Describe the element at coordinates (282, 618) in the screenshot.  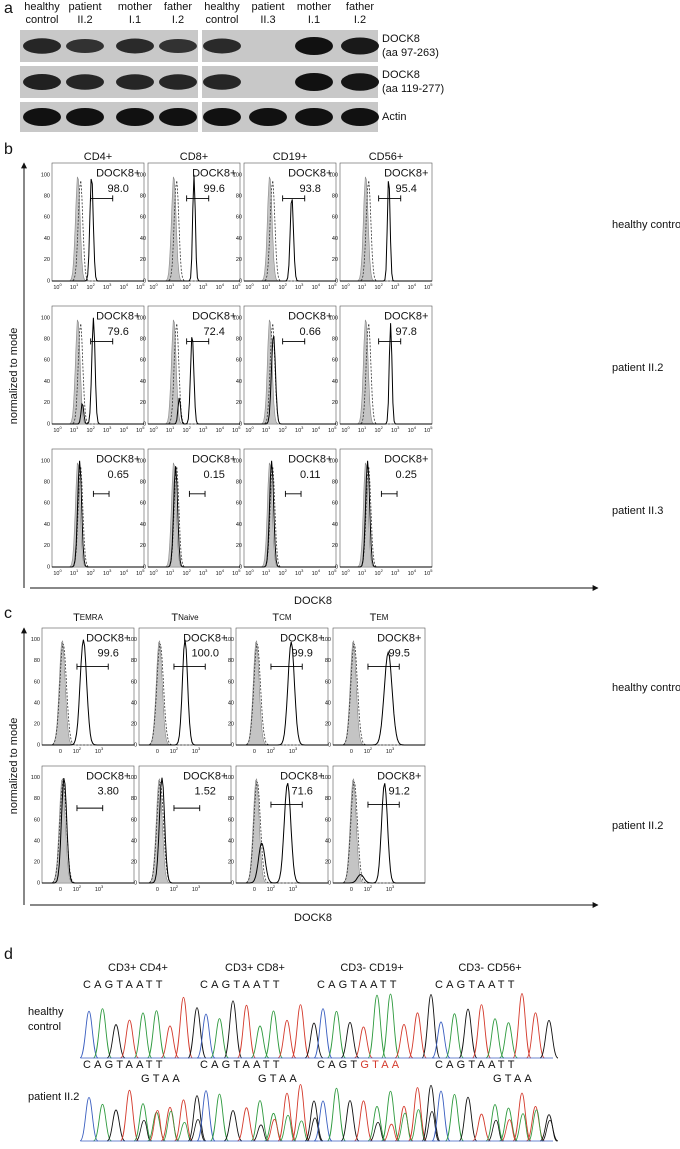
I see `column-header: TCM` at that location.